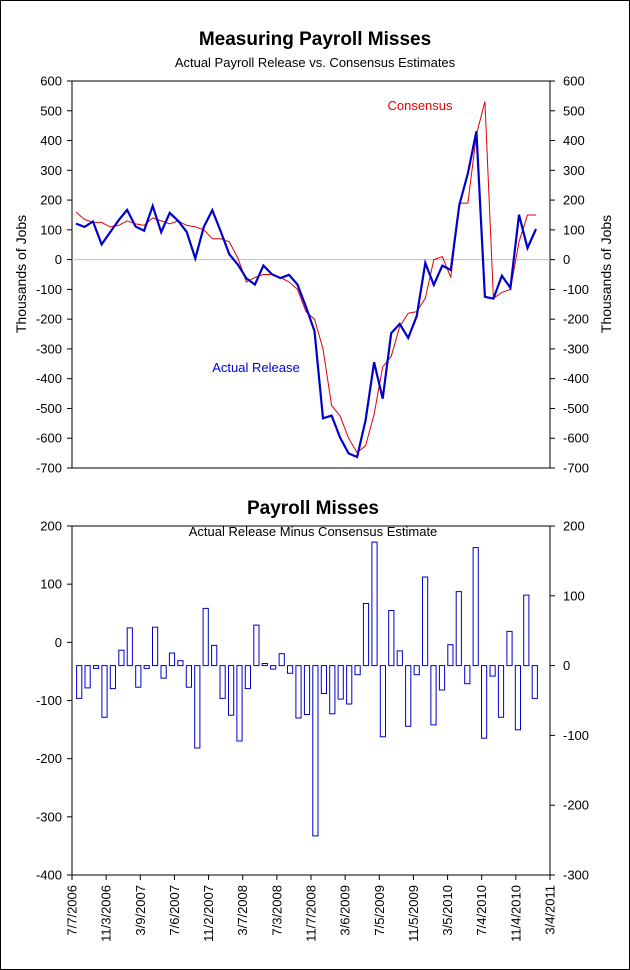 This screenshot has height=970, width=630. What do you see at coordinates (576, 378) in the screenshot?
I see `right-y-tick-label: -400` at bounding box center [576, 378].